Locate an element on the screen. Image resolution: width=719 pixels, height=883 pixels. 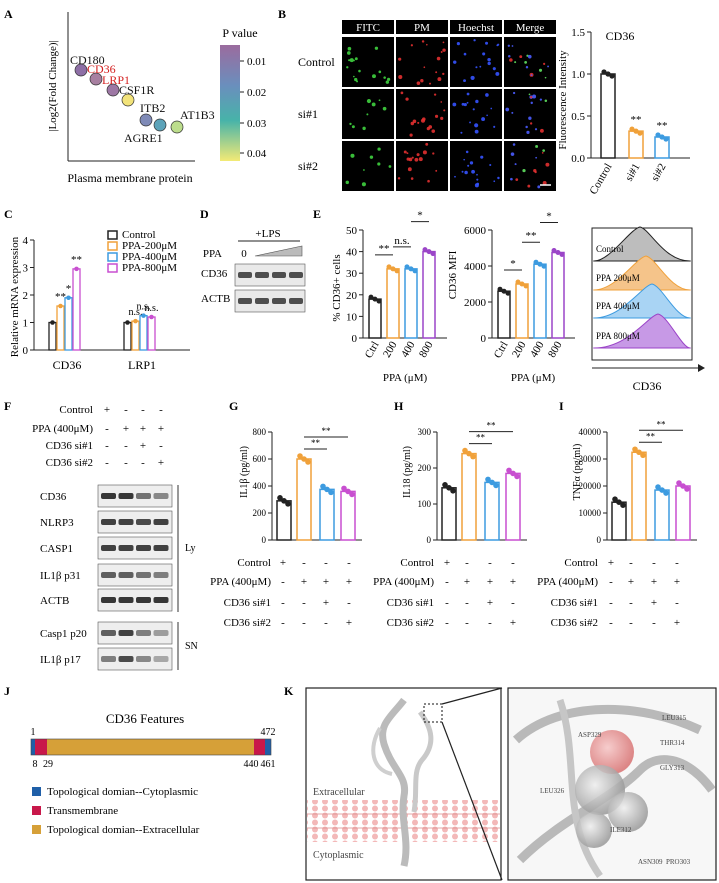
d-band is located at coordinates (279, 301).